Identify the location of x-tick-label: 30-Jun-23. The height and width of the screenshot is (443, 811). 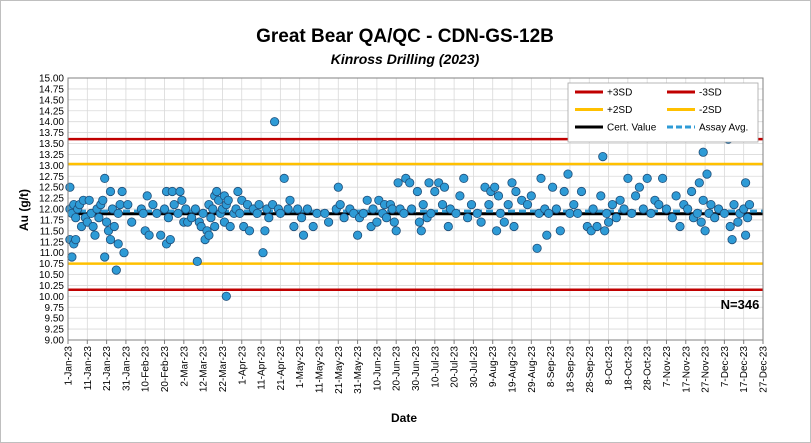
(416, 368).